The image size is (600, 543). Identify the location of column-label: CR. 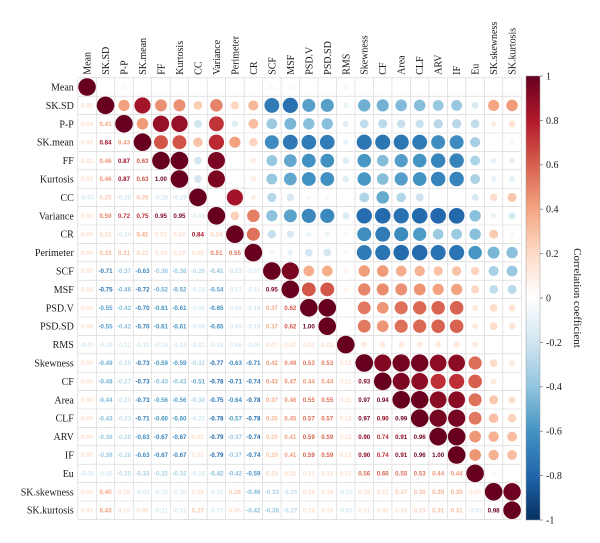
(254, 68).